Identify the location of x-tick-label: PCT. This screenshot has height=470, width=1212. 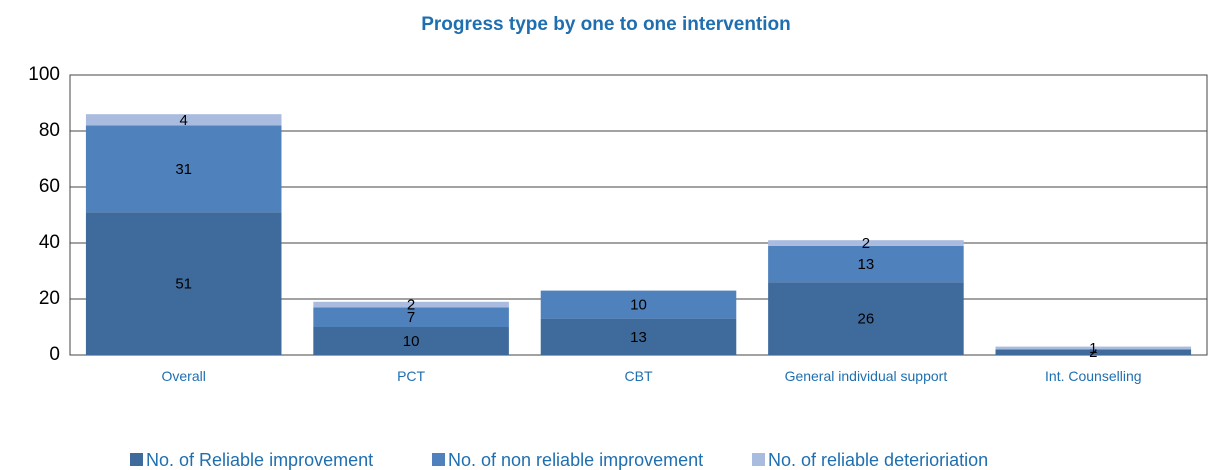
(411, 376).